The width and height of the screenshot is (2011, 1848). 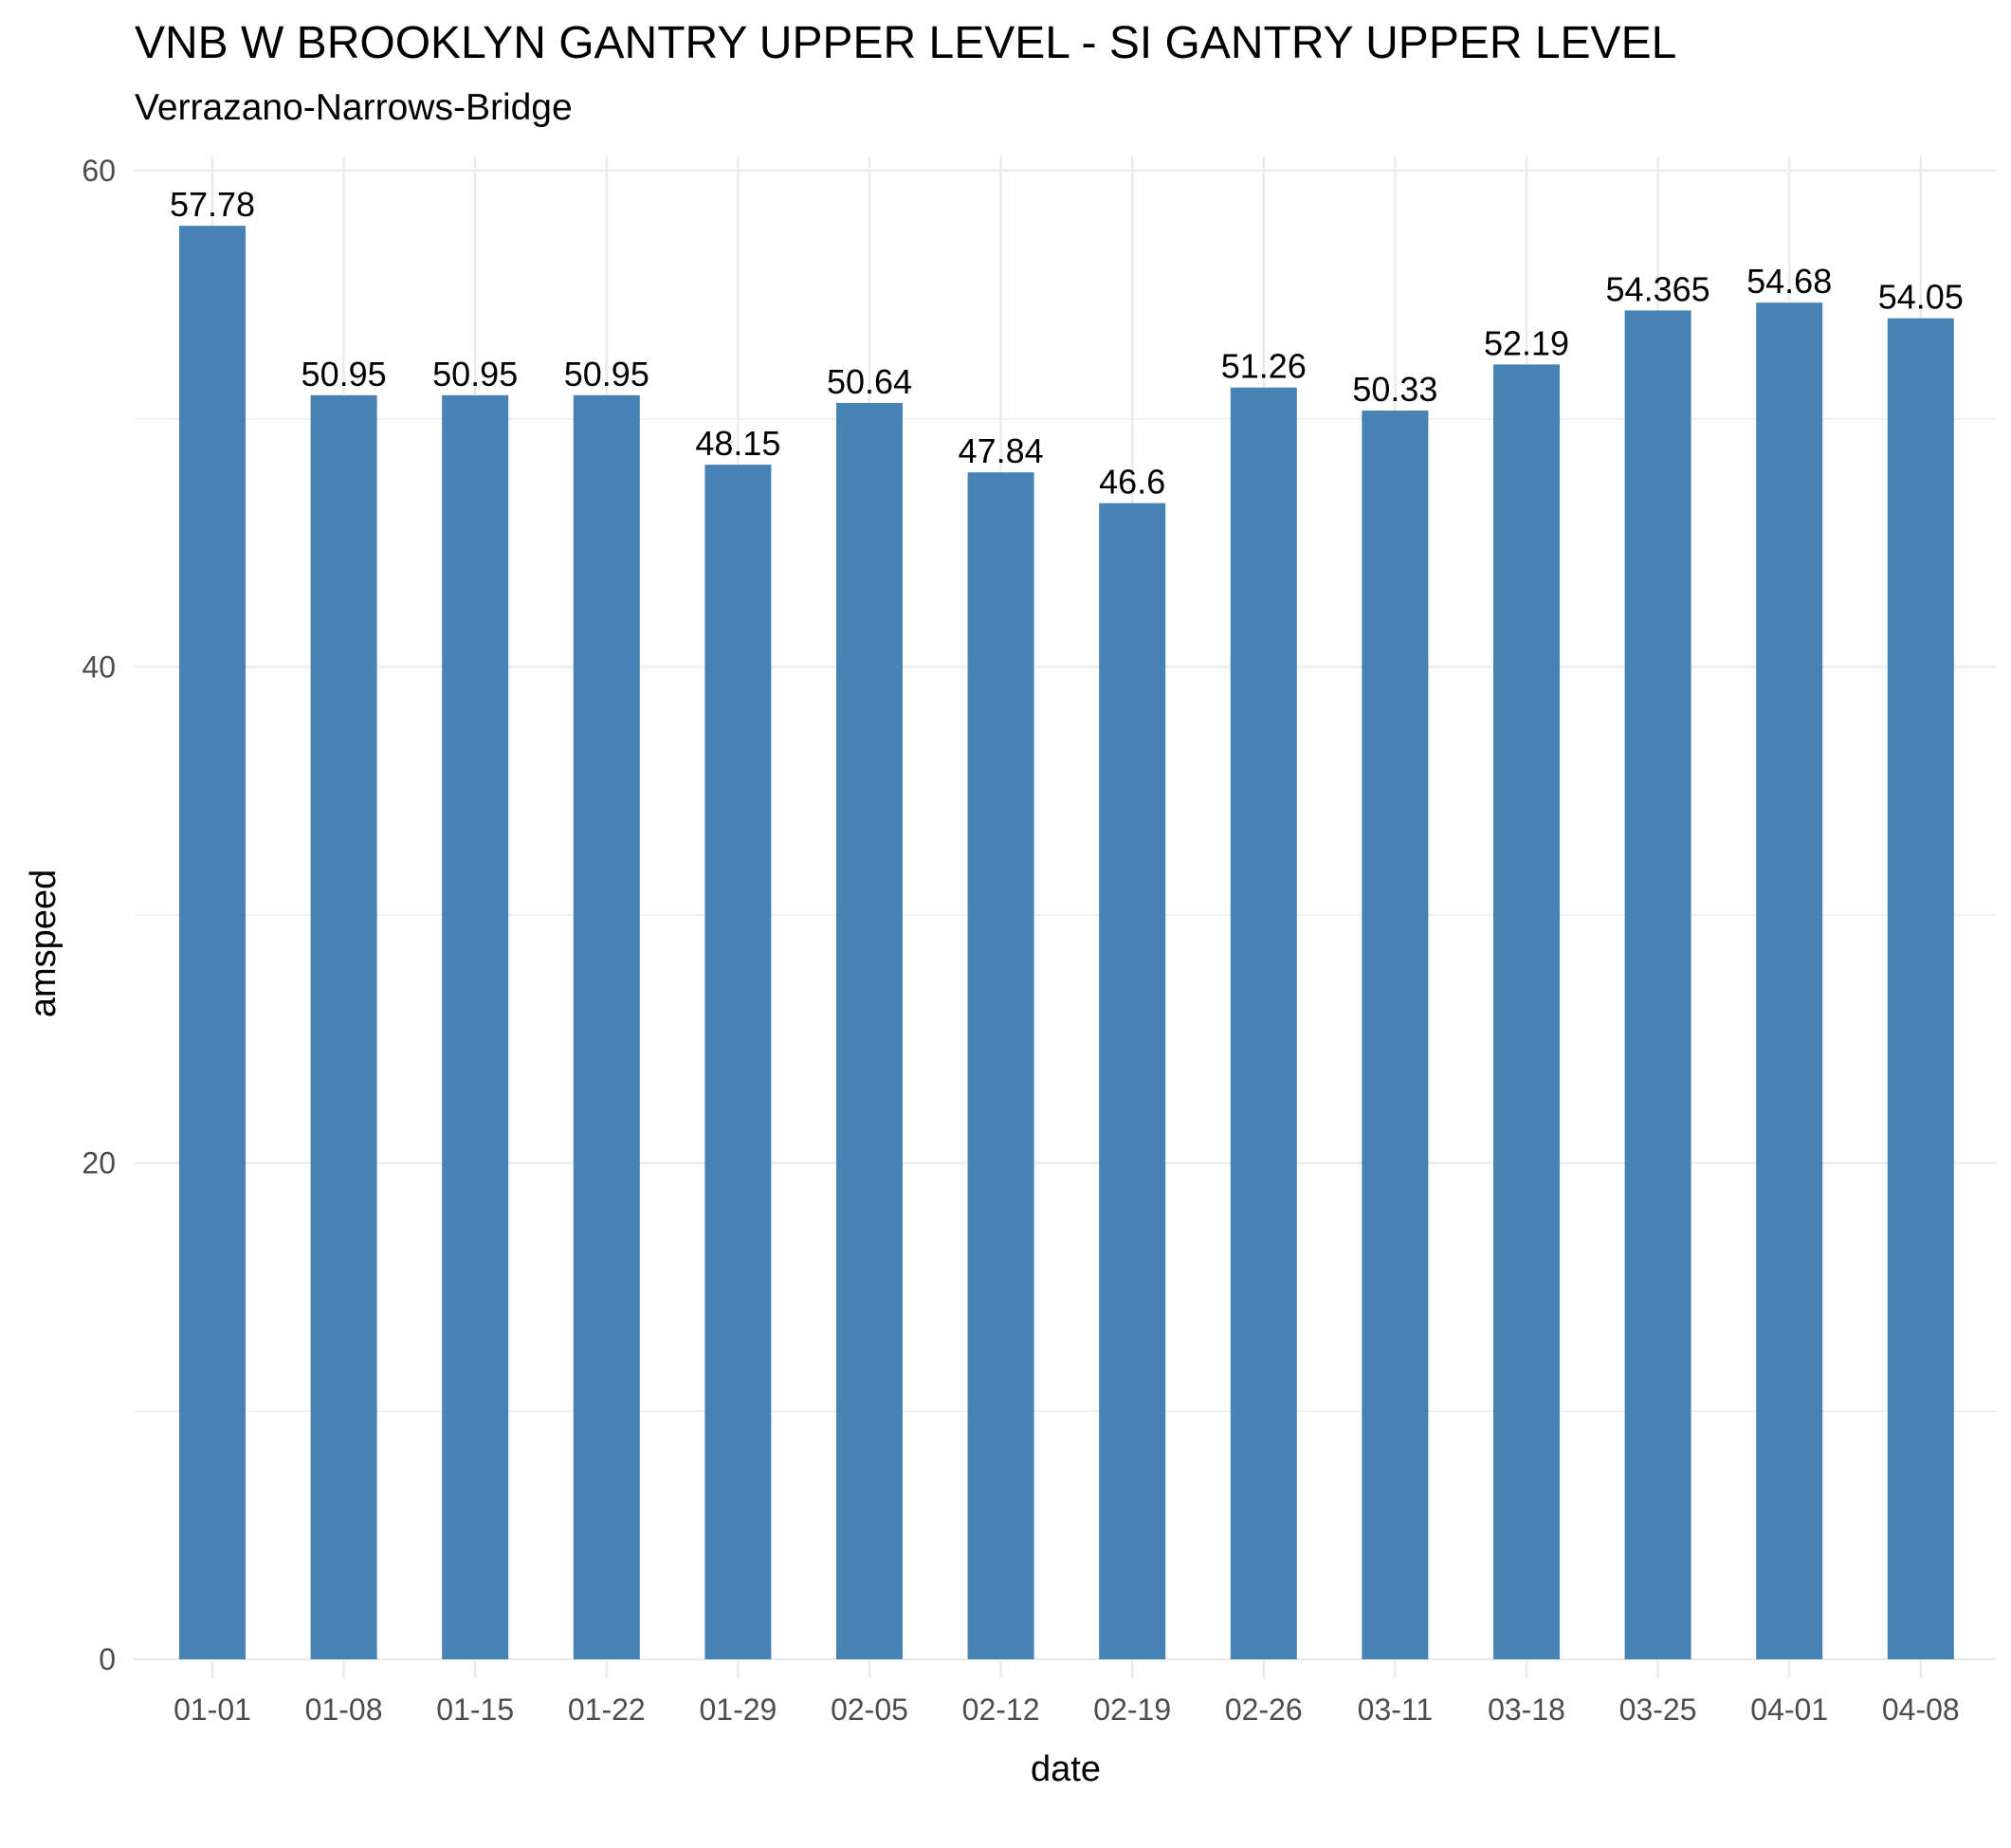 What do you see at coordinates (1921, 1709) in the screenshot?
I see `x-tick-label: 04-08` at bounding box center [1921, 1709].